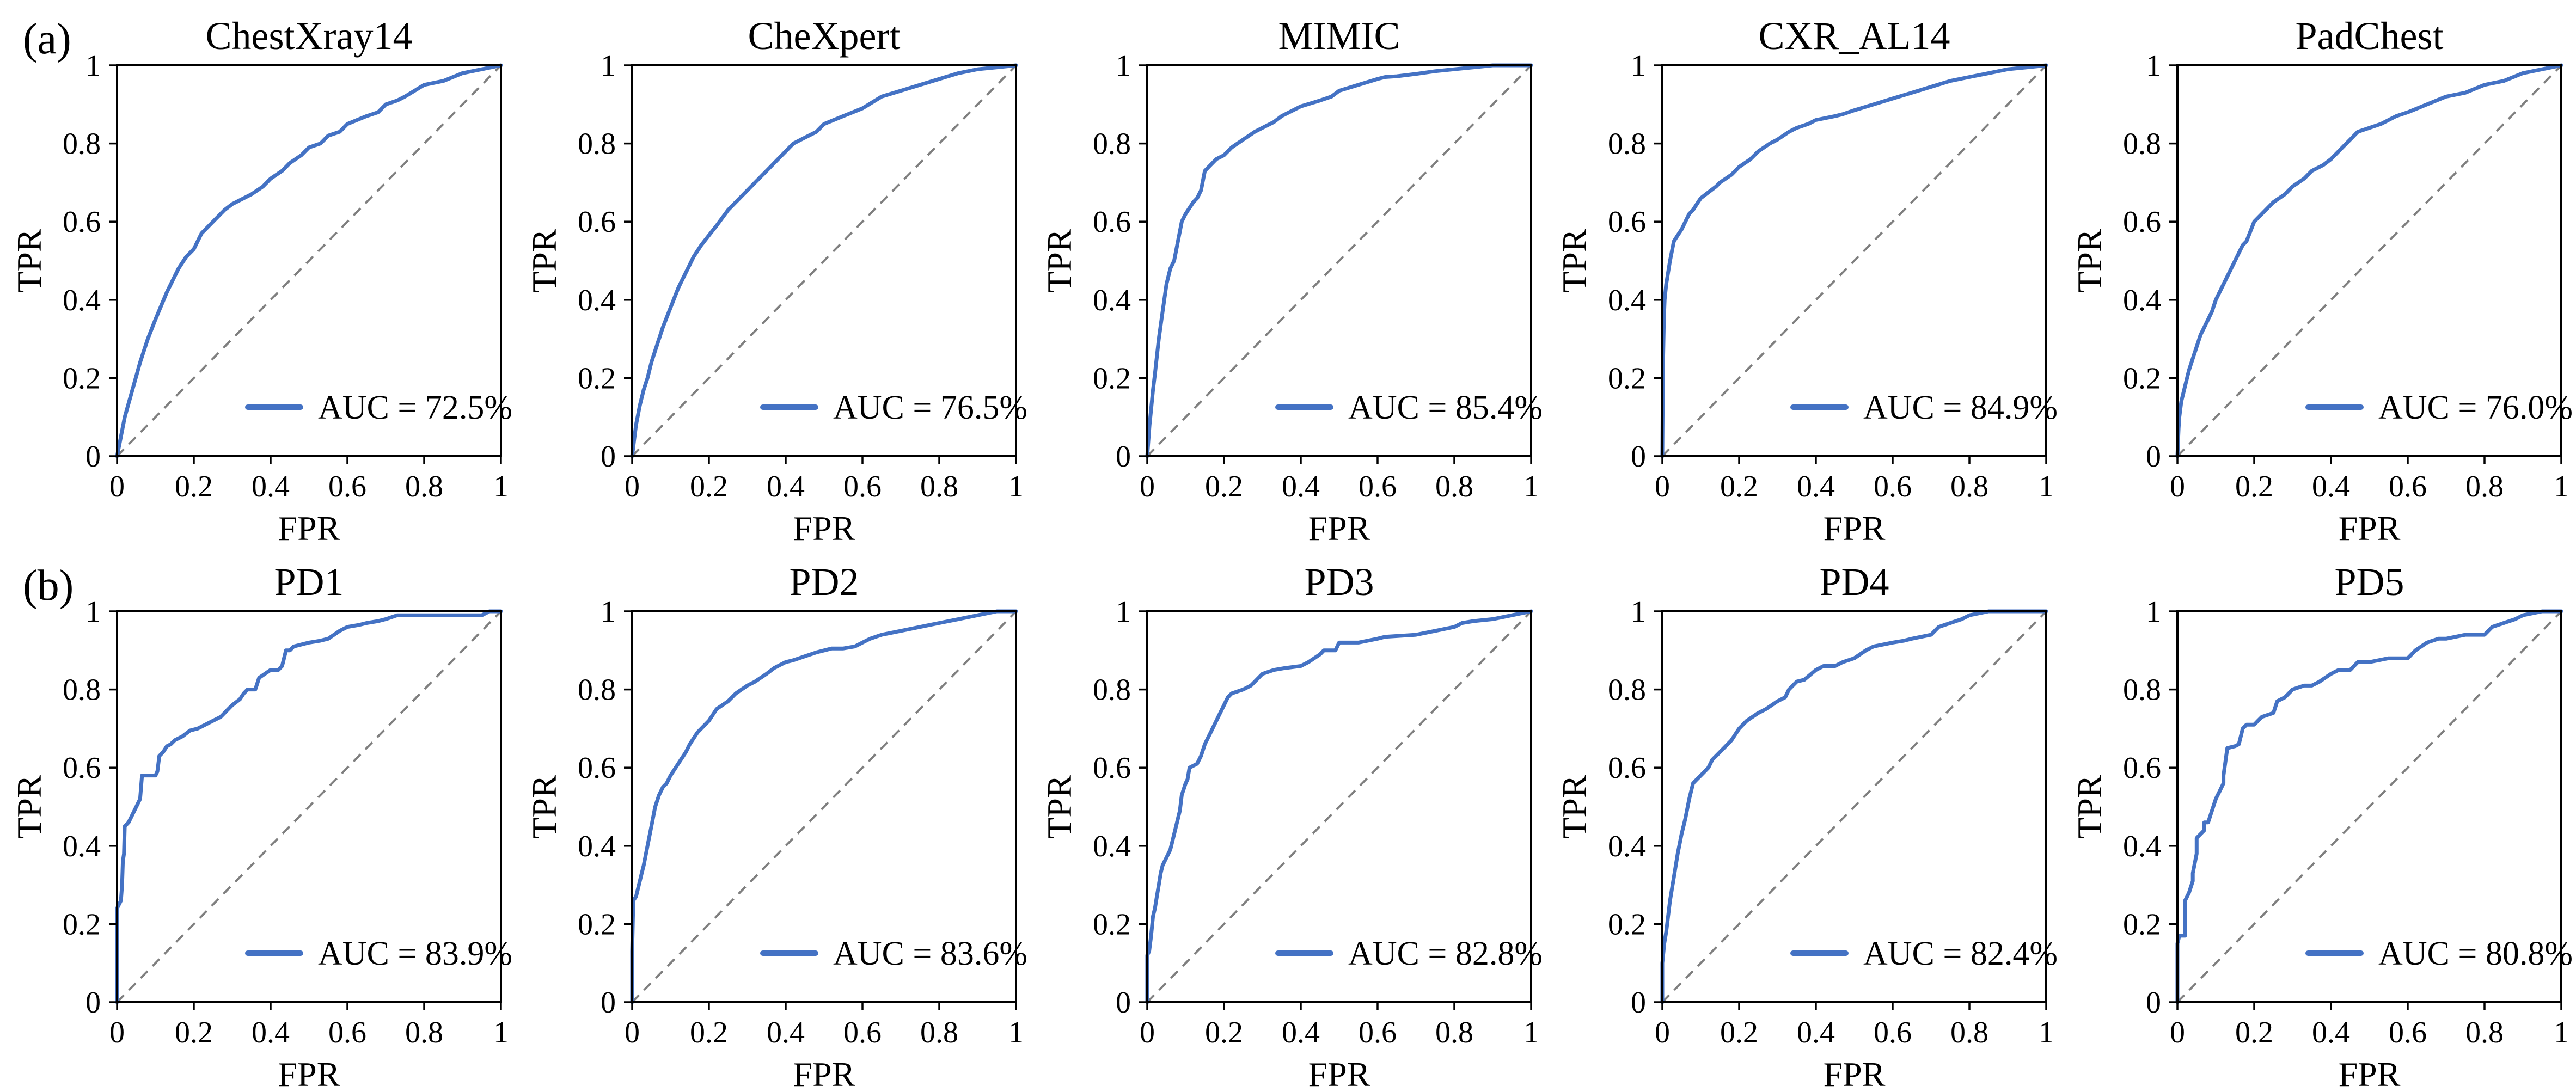 The width and height of the screenshot is (2576, 1092). Describe the element at coordinates (1854, 36) in the screenshot. I see `subplot-title: CXR_AL14` at that location.